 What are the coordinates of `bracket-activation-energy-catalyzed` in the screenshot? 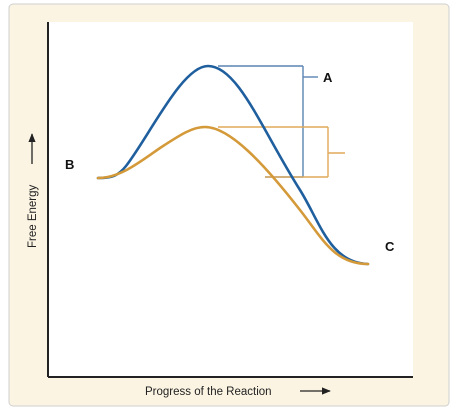 It's located at (281, 152).